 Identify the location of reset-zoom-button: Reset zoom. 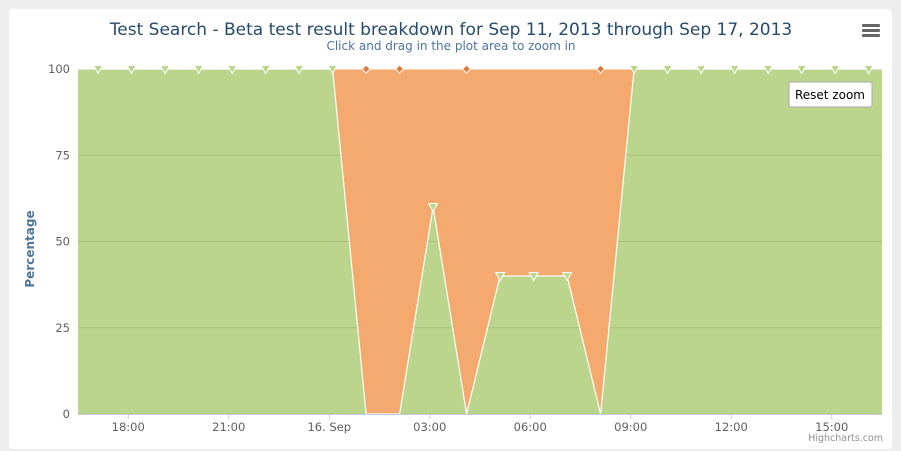
(830, 94).